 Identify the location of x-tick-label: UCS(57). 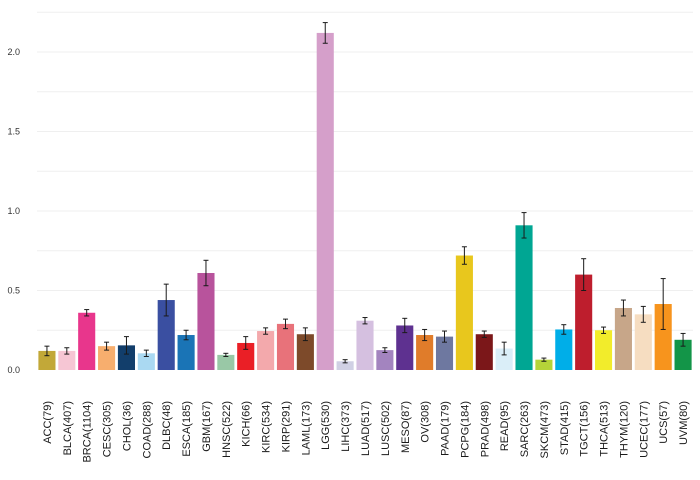
(664, 422).